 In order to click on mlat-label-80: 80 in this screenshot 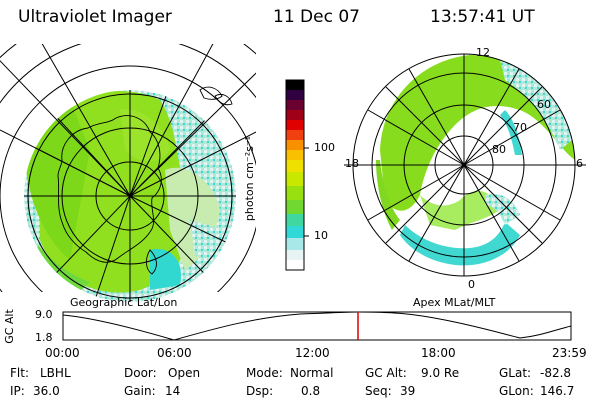, I will do `click(499, 149)`.